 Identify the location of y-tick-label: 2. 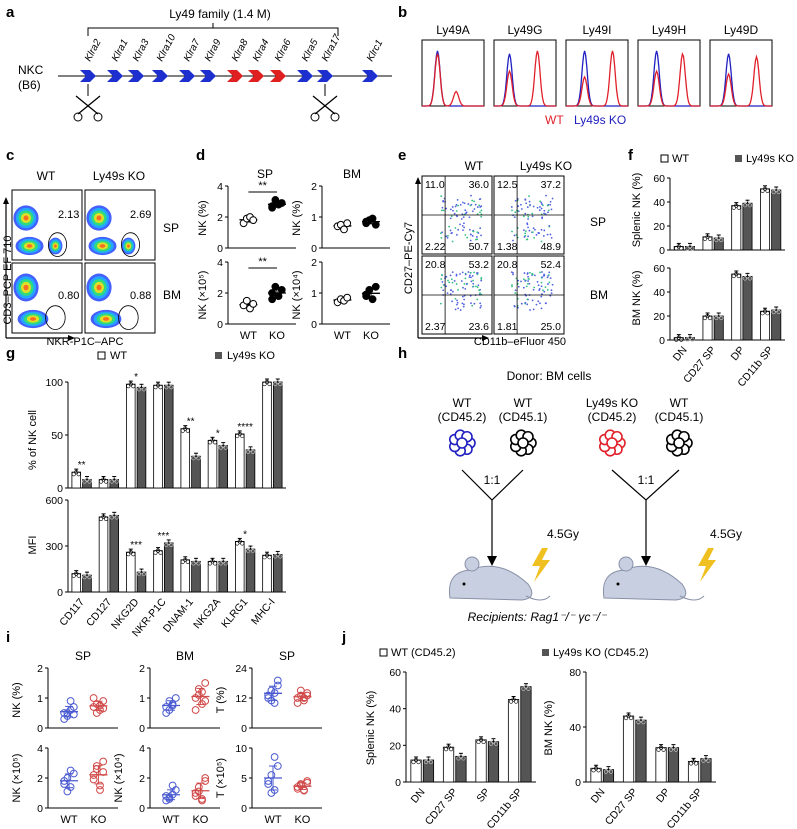
(40, 669).